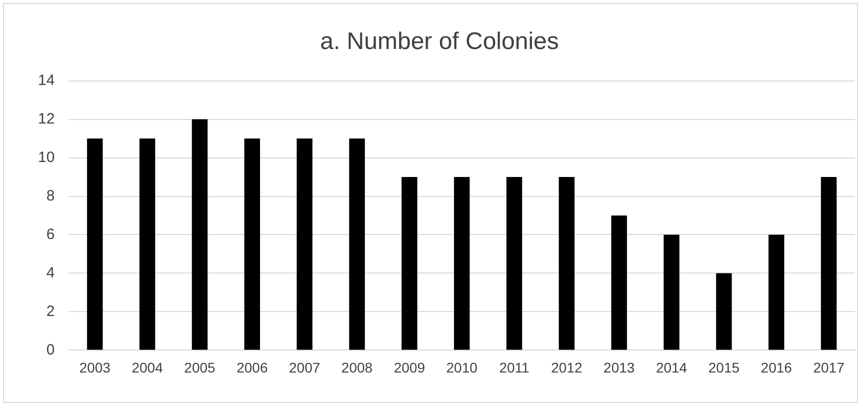 The width and height of the screenshot is (863, 409). Describe the element at coordinates (46, 80) in the screenshot. I see `y-tick-label: 14` at that location.